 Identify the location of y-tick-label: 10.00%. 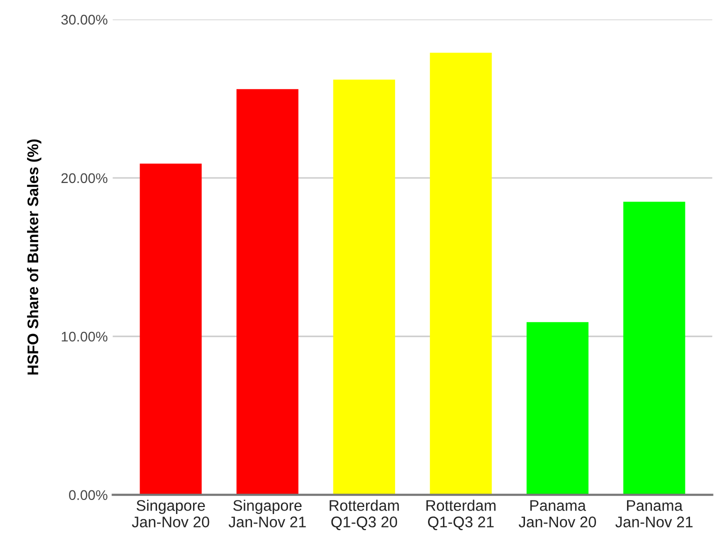
(85, 337).